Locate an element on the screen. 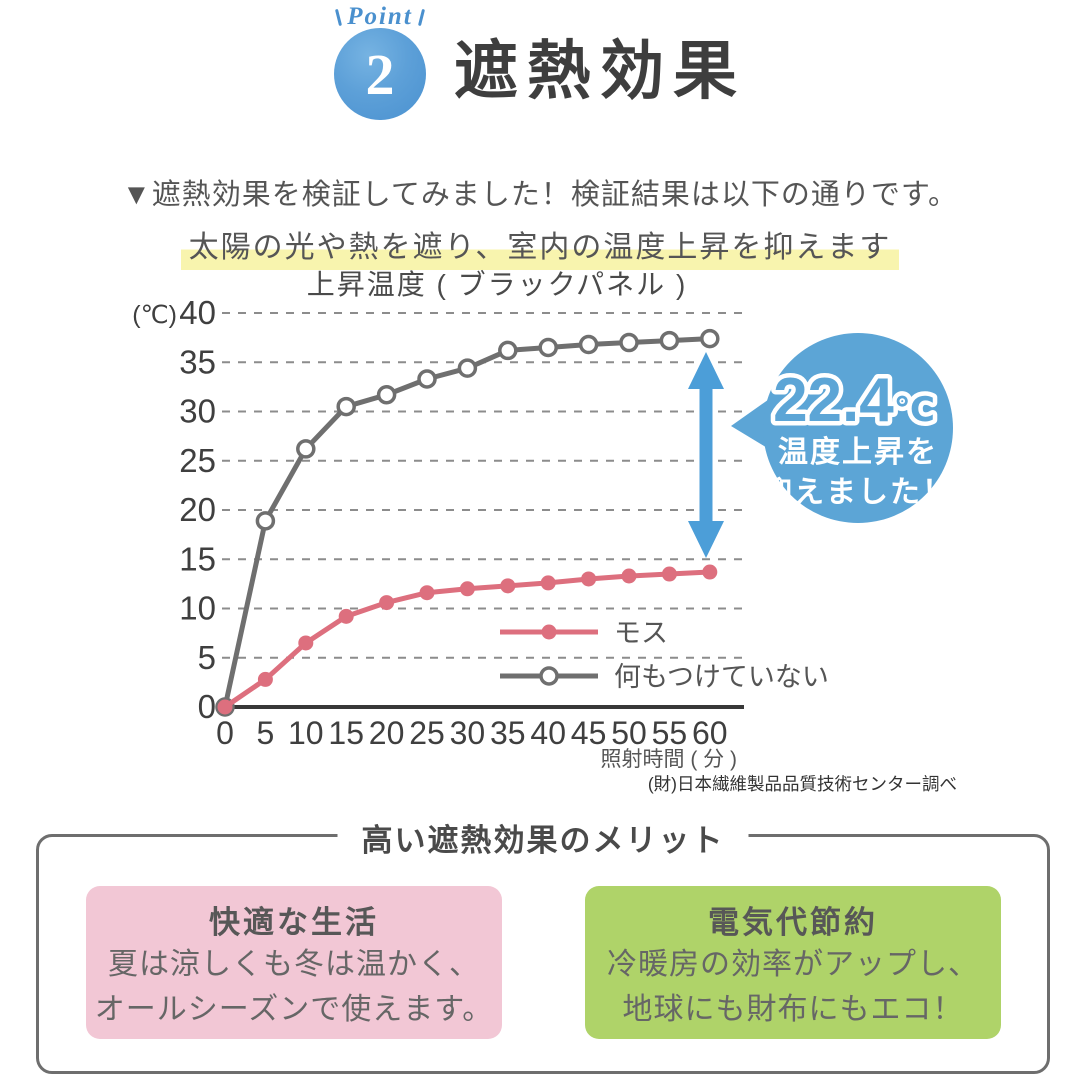 The width and height of the screenshot is (1080, 1080). y-axis-labels: 0 5 10 15 20 25 30 35 40 is located at coordinates (197, 509).